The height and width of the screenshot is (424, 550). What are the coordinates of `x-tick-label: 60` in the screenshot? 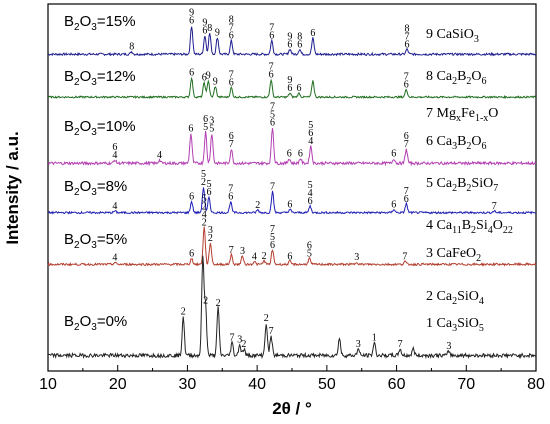 It's located at (397, 384).